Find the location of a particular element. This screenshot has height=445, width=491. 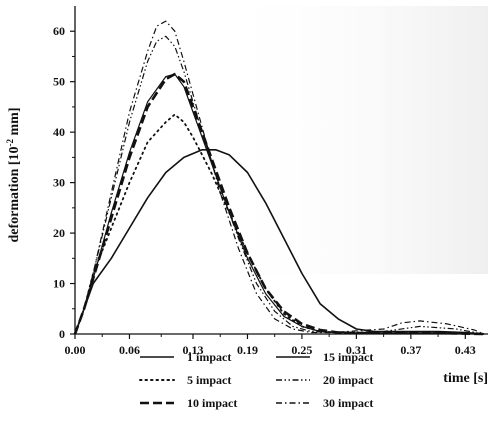

y-tick-label: 30 is located at coordinates (59, 183).